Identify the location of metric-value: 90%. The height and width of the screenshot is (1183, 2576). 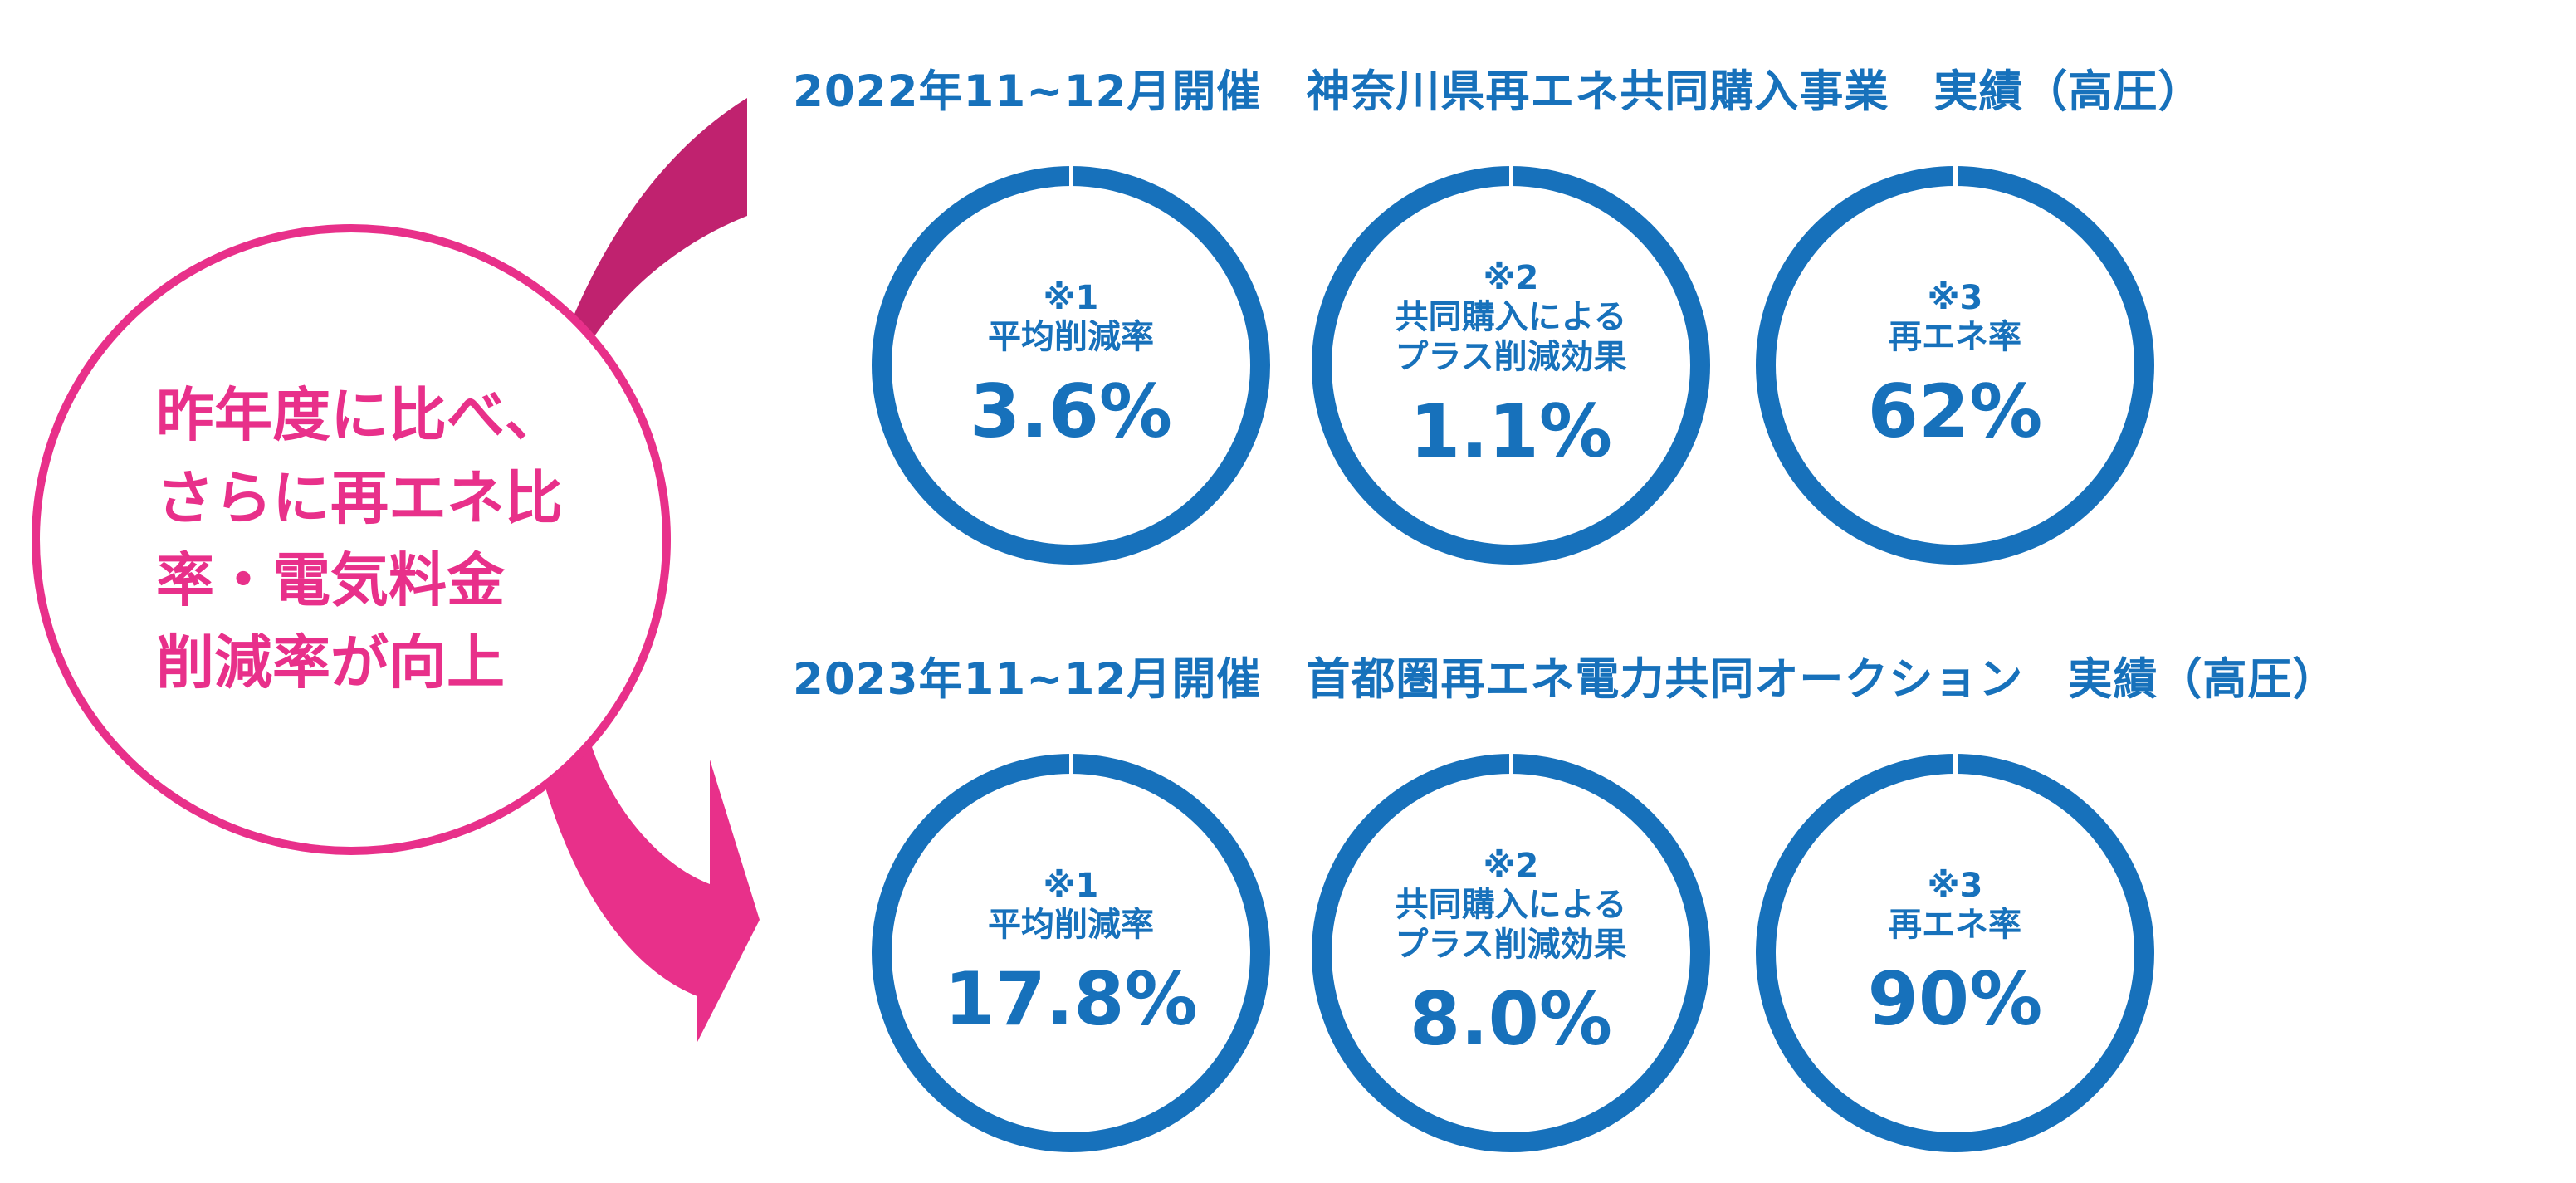
(1955, 999).